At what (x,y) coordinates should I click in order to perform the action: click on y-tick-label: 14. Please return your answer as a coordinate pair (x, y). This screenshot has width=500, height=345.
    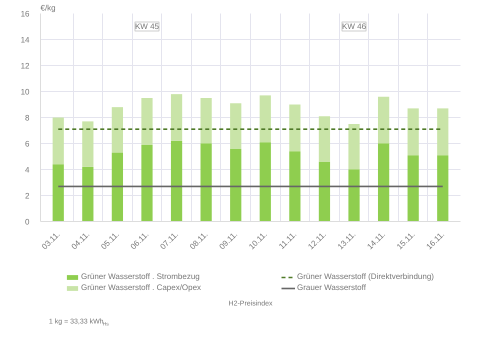
    Looking at the image, I should click on (25, 40).